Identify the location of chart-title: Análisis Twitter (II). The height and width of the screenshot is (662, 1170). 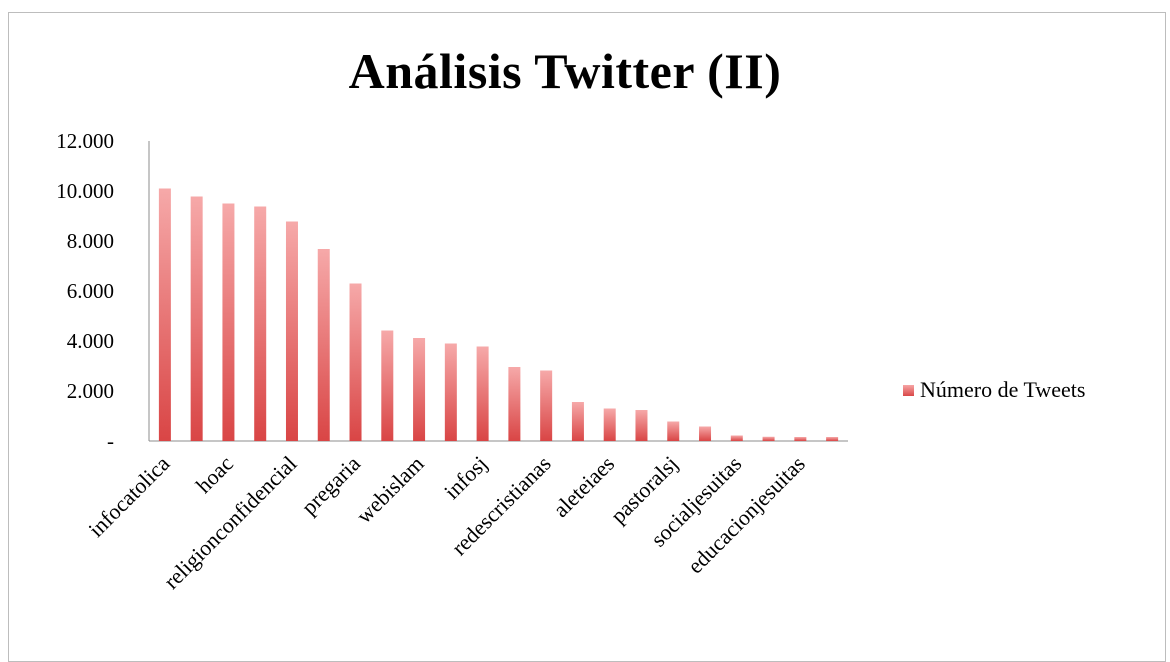
(565, 71).